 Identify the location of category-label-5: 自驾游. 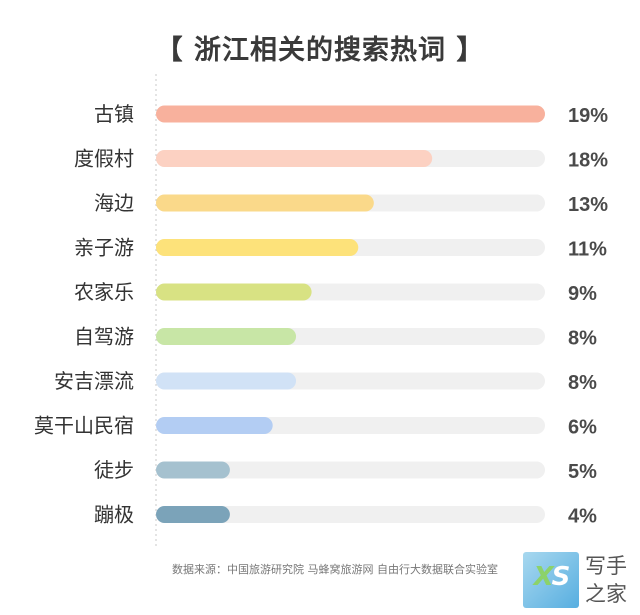
(104, 337).